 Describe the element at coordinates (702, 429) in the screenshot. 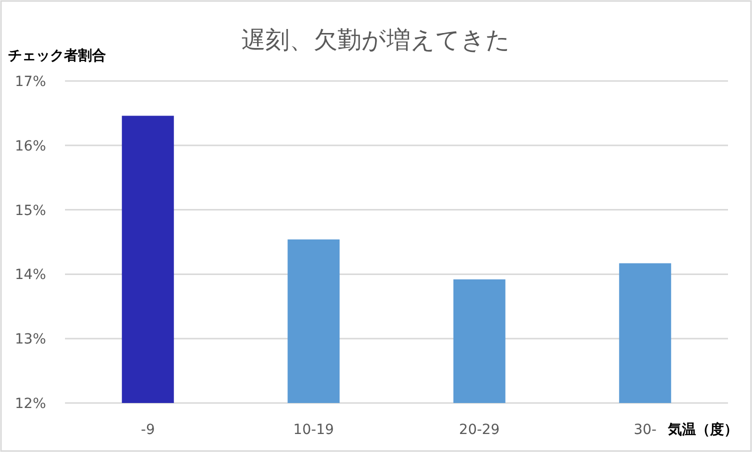

I see `x-axis-title: 気温（度）` at that location.